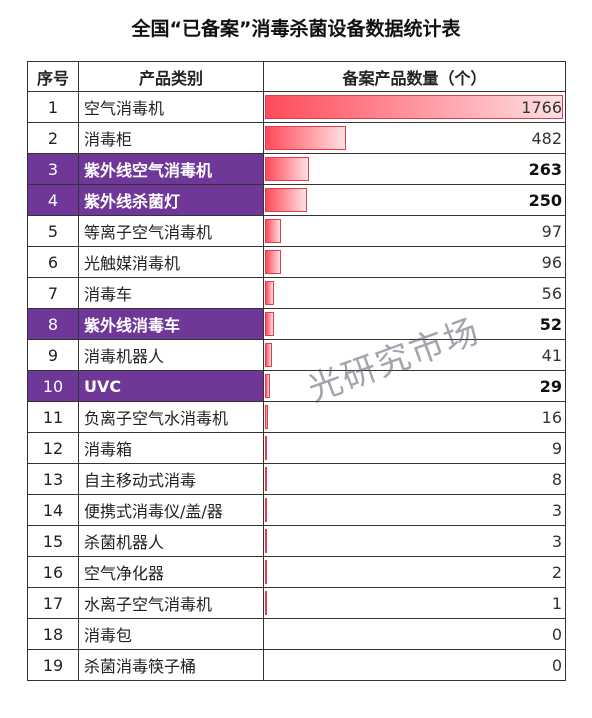 The width and height of the screenshot is (592, 718). I want to click on table-row: 11 负离子空气水消毒机 16, so click(296, 417).